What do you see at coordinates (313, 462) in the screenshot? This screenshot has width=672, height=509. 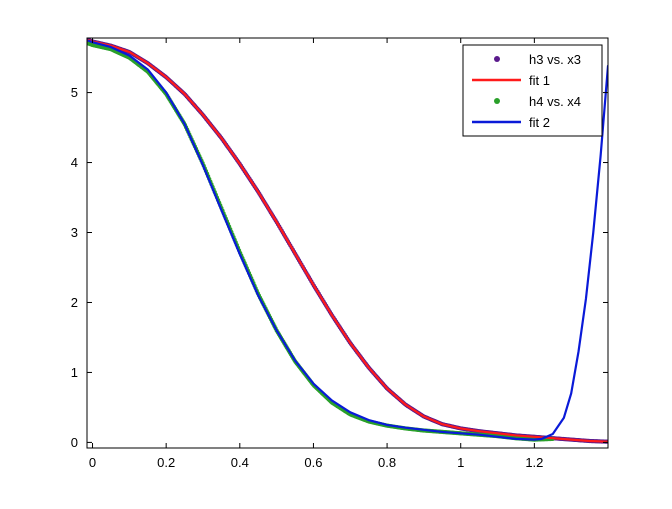 I see `x-tick-label: 0.6` at bounding box center [313, 462].